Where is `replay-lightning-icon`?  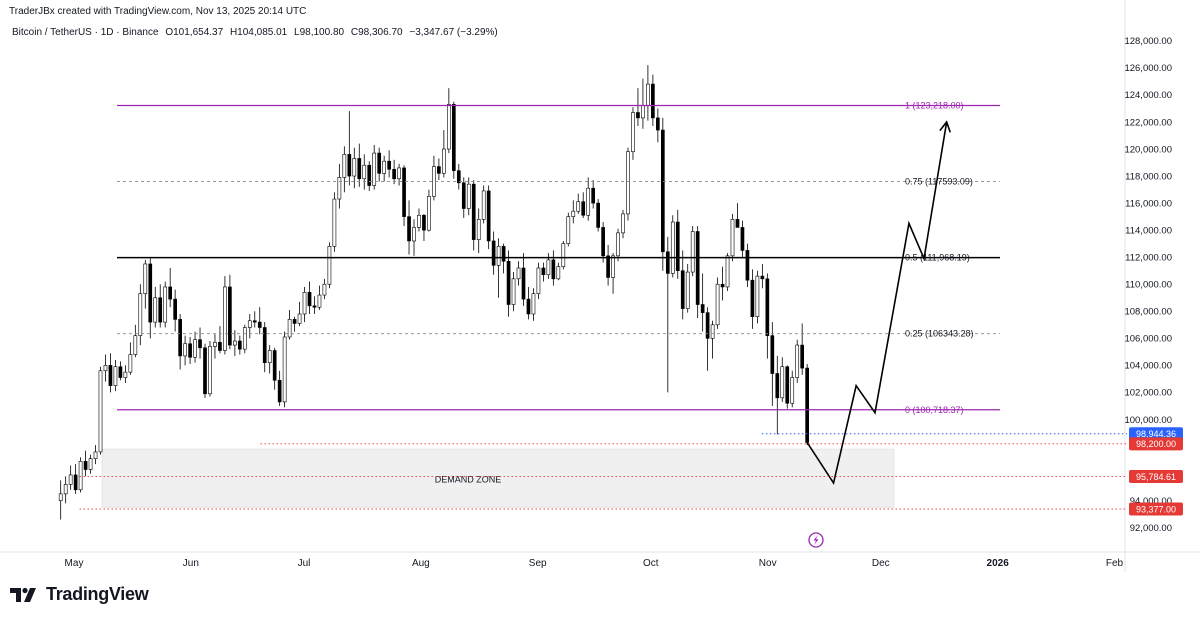 replay-lightning-icon is located at coordinates (816, 540).